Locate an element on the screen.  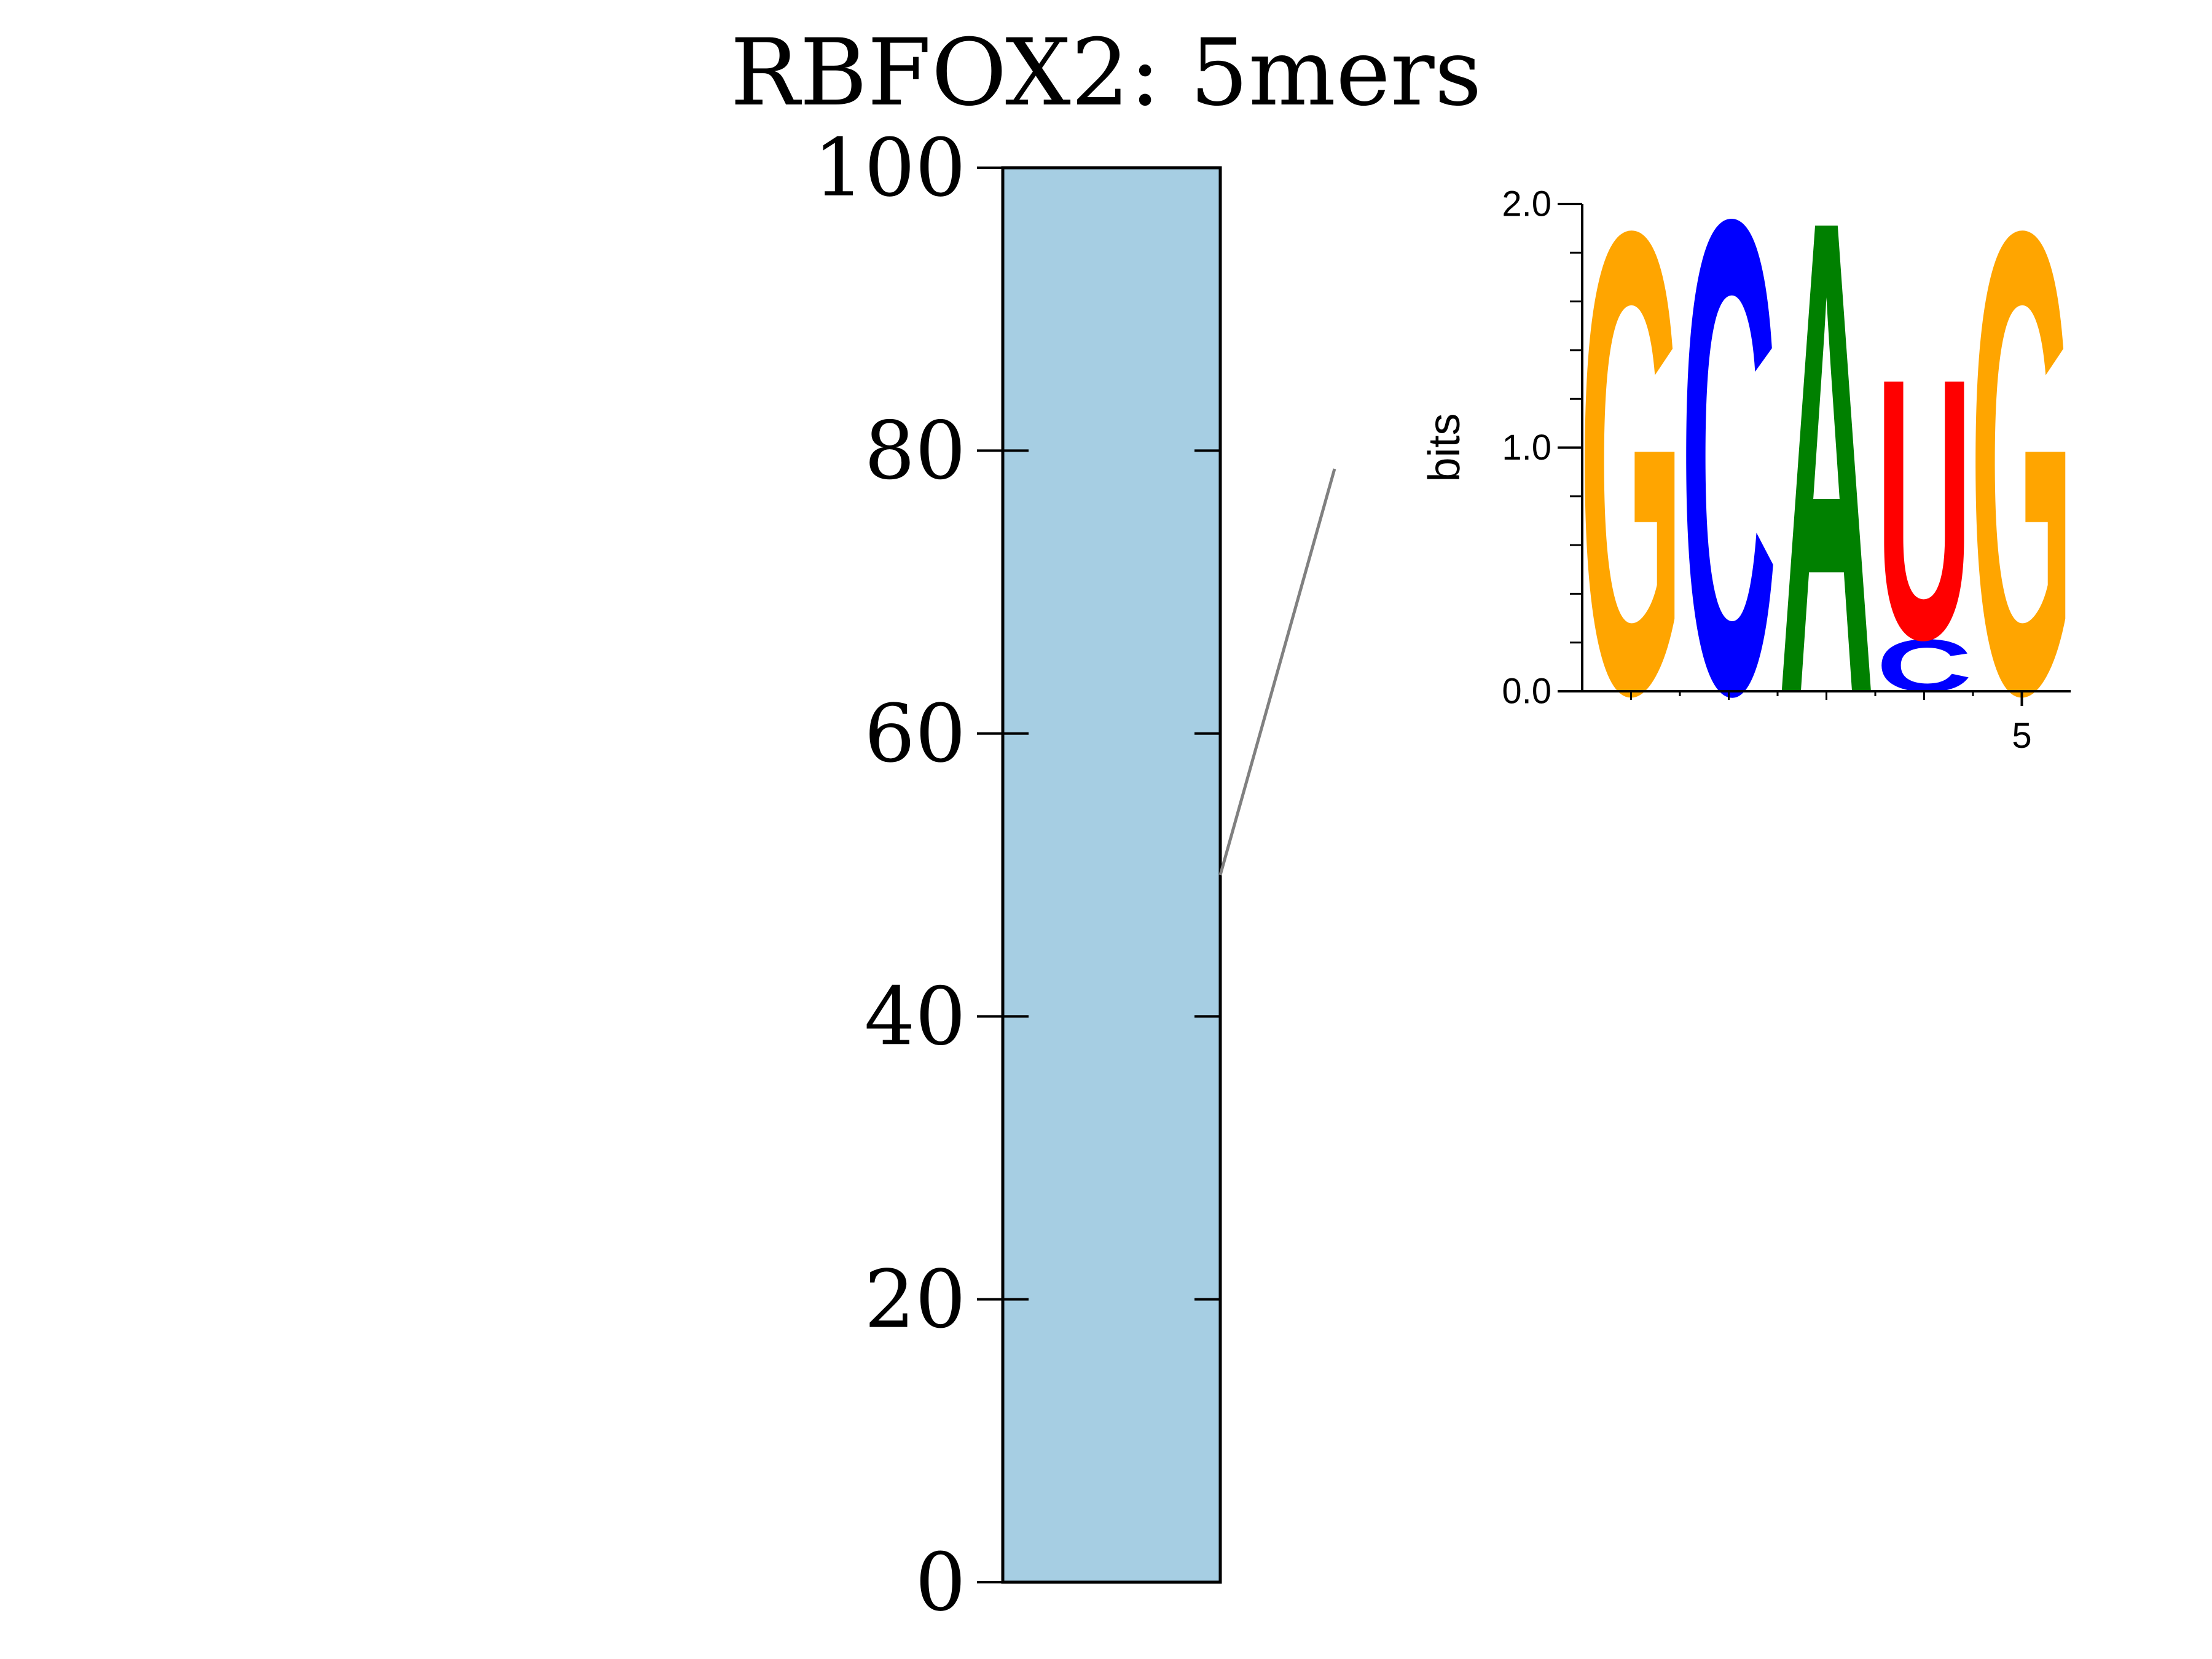
y-tick-label: 100 is located at coordinates (890, 167).